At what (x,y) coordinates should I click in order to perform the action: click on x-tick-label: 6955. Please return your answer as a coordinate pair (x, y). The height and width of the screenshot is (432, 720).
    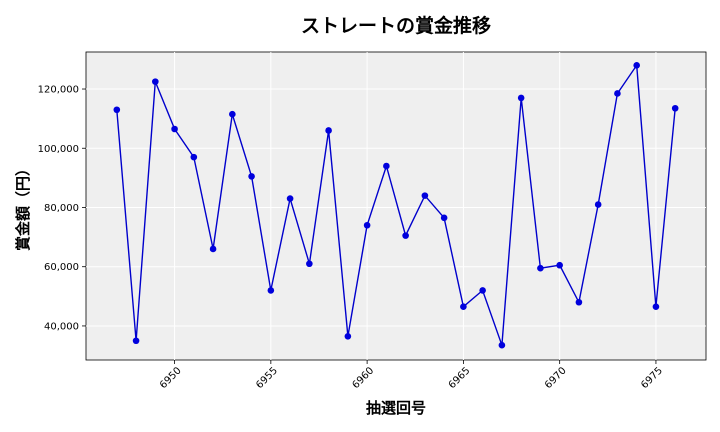
    Looking at the image, I should click on (267, 378).